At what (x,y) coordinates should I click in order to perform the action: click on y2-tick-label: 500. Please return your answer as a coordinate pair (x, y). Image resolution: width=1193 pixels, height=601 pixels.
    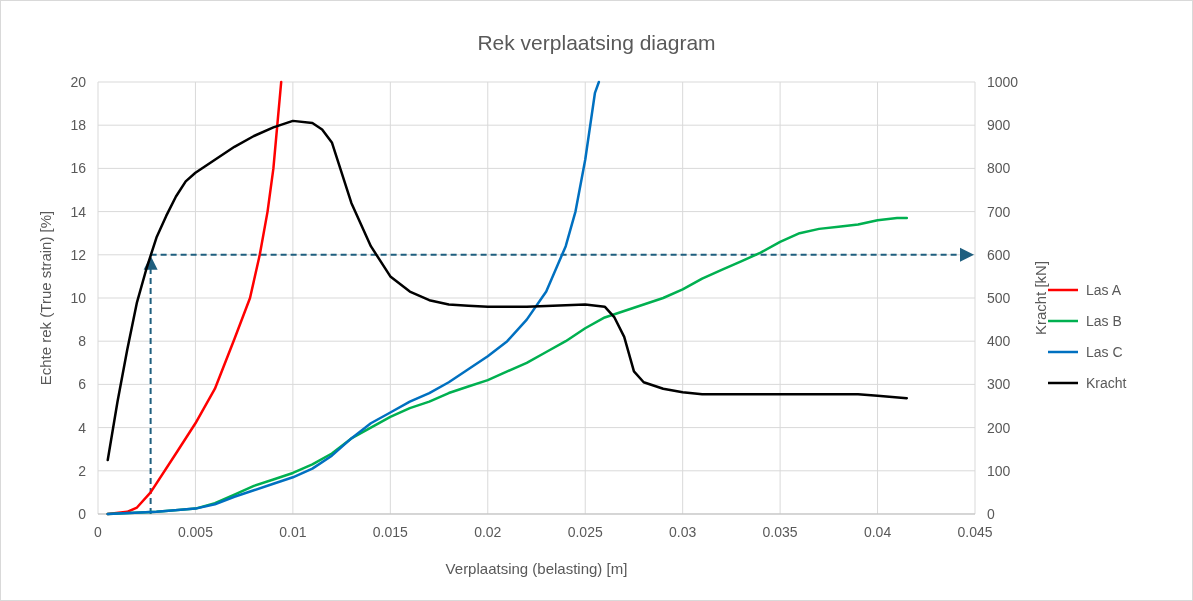
    Looking at the image, I should click on (999, 298).